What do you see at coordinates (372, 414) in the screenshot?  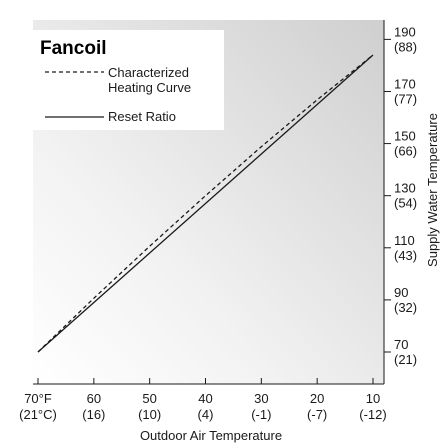 I see `x-tick-sublabel: (-12)` at bounding box center [372, 414].